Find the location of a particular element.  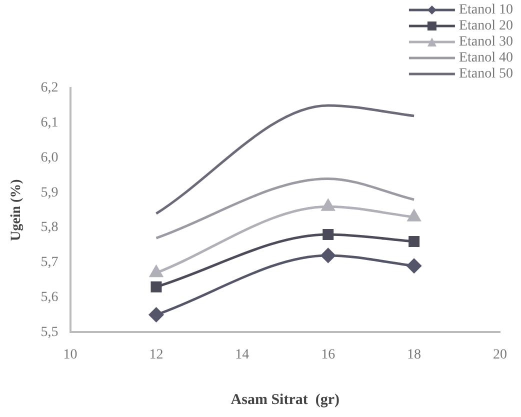

y-axis-title: Ugein (%) is located at coordinates (16, 210).